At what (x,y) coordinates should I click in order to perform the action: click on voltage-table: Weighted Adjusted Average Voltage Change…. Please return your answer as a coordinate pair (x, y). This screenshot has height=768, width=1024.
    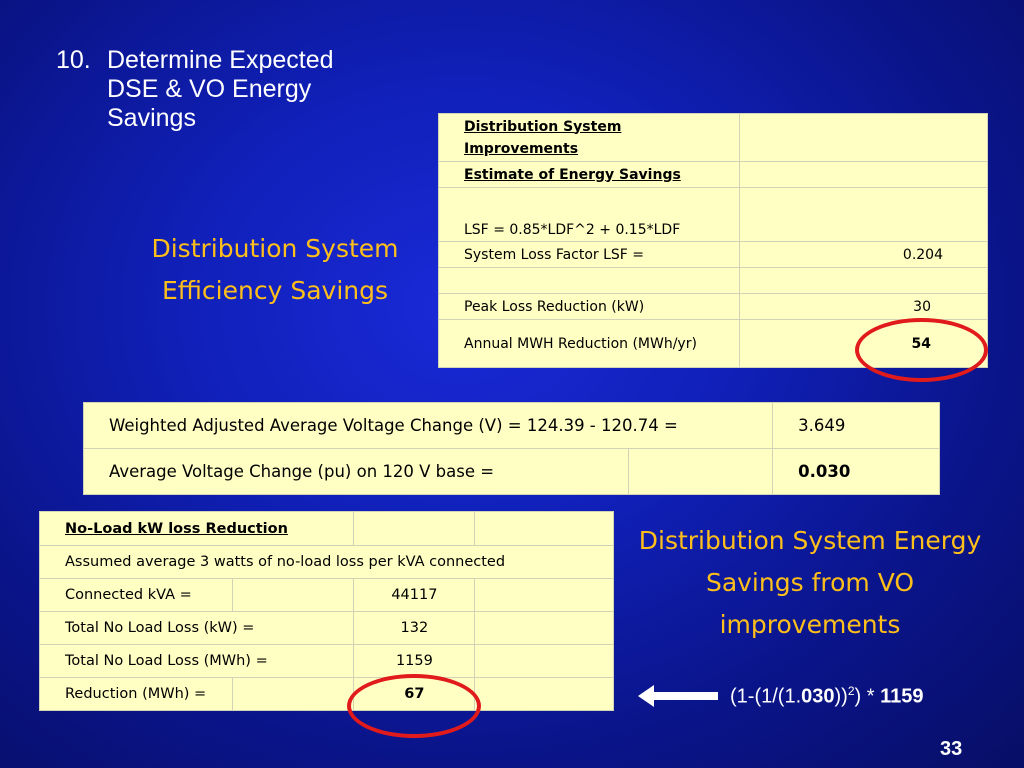
    Looking at the image, I should click on (511, 448).